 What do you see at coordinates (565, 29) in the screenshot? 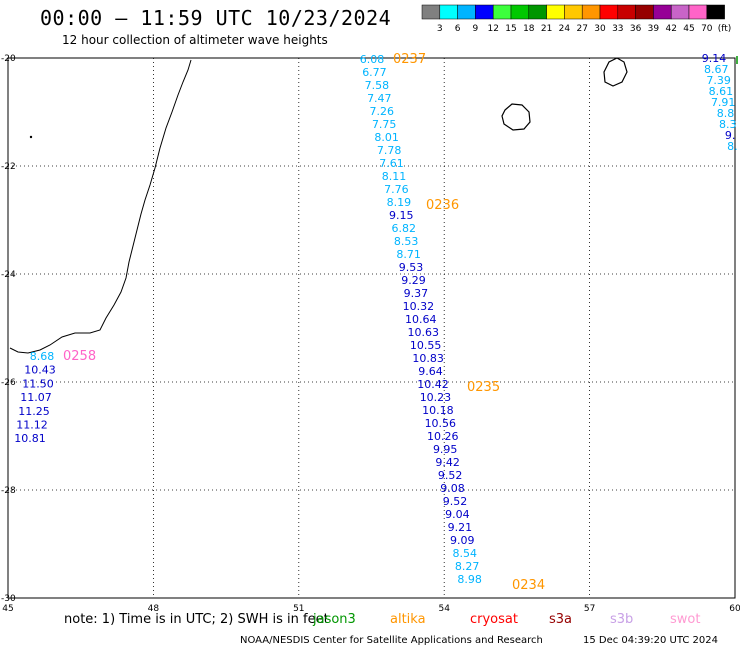
I see `scale-label: 24` at bounding box center [565, 29].